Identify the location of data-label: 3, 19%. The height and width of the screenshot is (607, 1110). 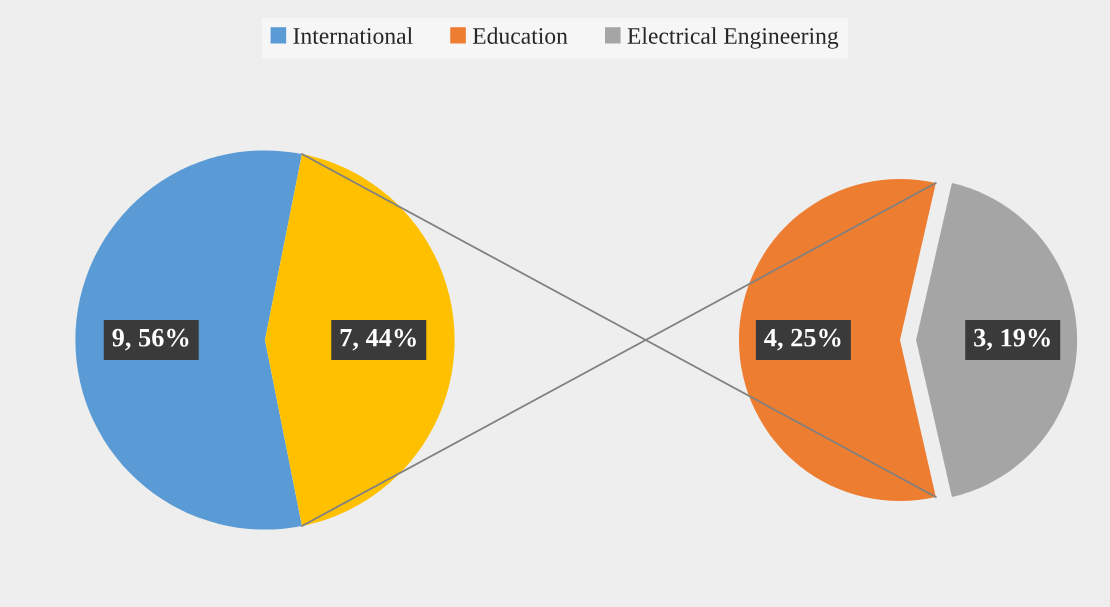
(1012, 339).